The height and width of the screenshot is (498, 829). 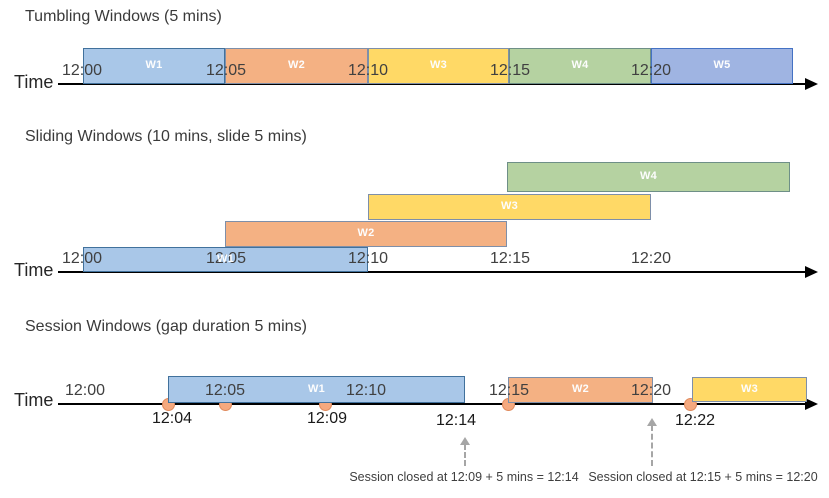 What do you see at coordinates (123, 16) in the screenshot?
I see `section-title: Tumbling Windows (5 mins)` at bounding box center [123, 16].